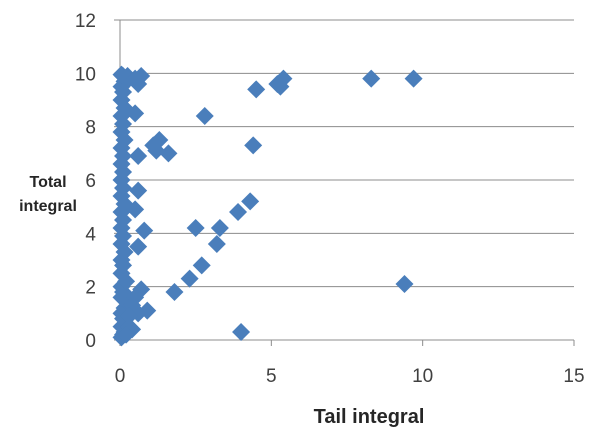 This screenshot has width=596, height=429. What do you see at coordinates (90, 288) in the screenshot?
I see `y-tick-label-1: 2` at bounding box center [90, 288].